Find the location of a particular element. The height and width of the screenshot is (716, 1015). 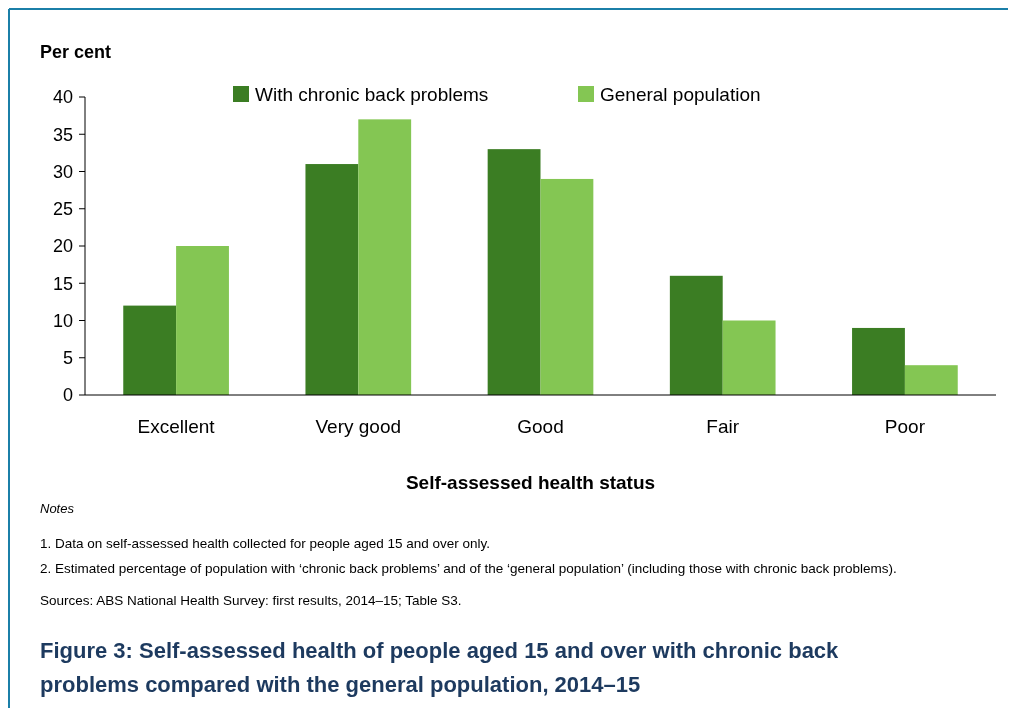

y-tick-label: 20 is located at coordinates (62, 246).